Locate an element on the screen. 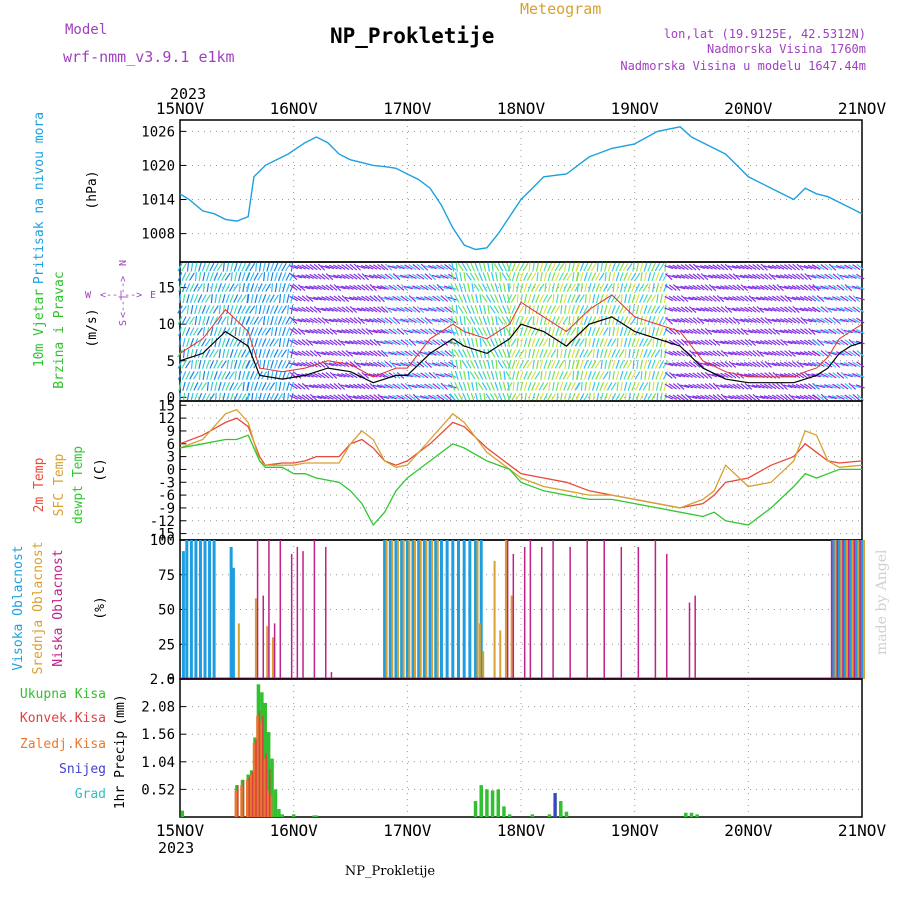 The image size is (900, 900). date-label-top: 19NOV is located at coordinates (635, 108).